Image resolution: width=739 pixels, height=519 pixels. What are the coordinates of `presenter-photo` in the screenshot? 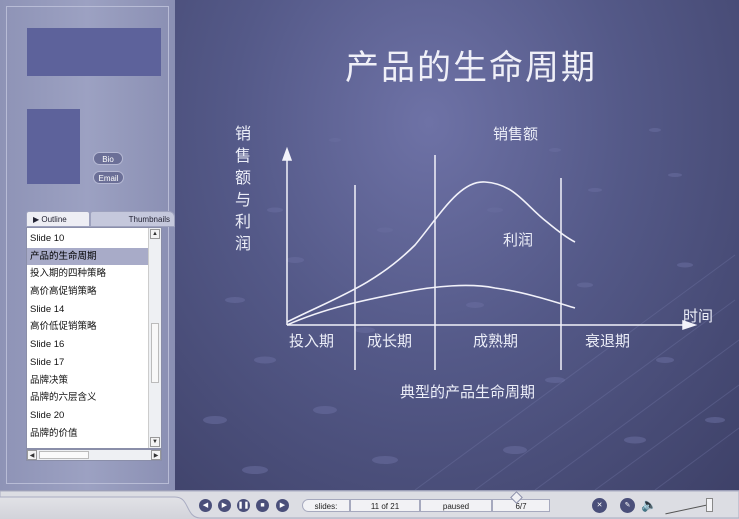 It's located at (53, 146).